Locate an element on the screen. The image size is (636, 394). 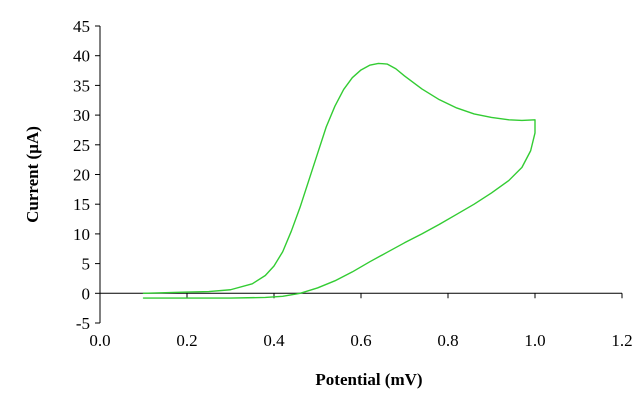
y-tick-label: 30 is located at coordinates (81, 115).